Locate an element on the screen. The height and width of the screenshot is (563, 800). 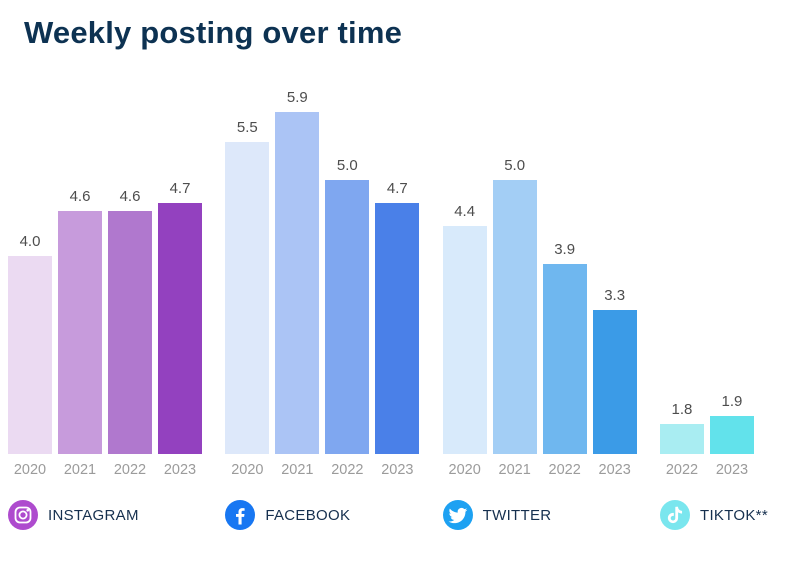
bar-column: 5.5 is located at coordinates (247, 286).